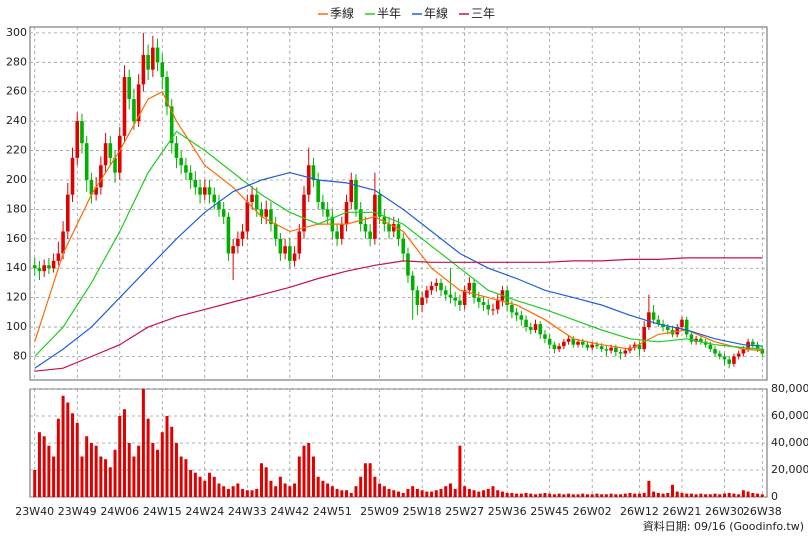  What do you see at coordinates (16, 91) in the screenshot?
I see `y-tick-label: 260` at bounding box center [16, 91].